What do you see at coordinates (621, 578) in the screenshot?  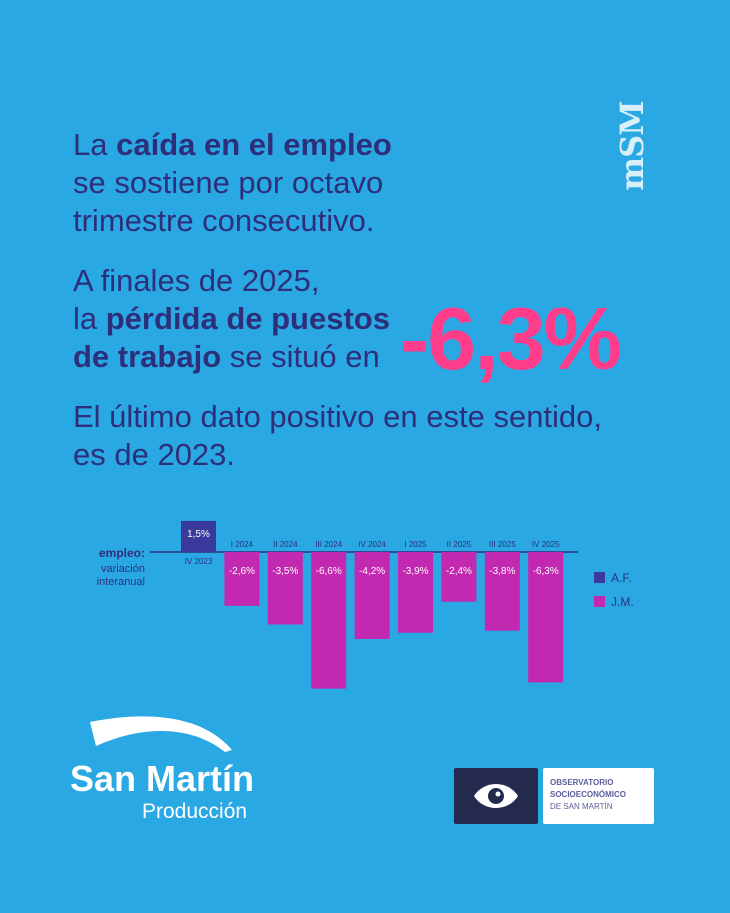 I see `legend-label: A.F.` at bounding box center [621, 578].